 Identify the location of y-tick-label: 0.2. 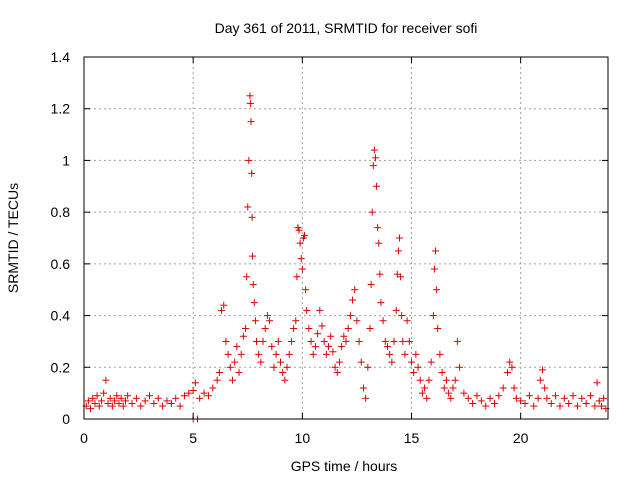
(61, 367).